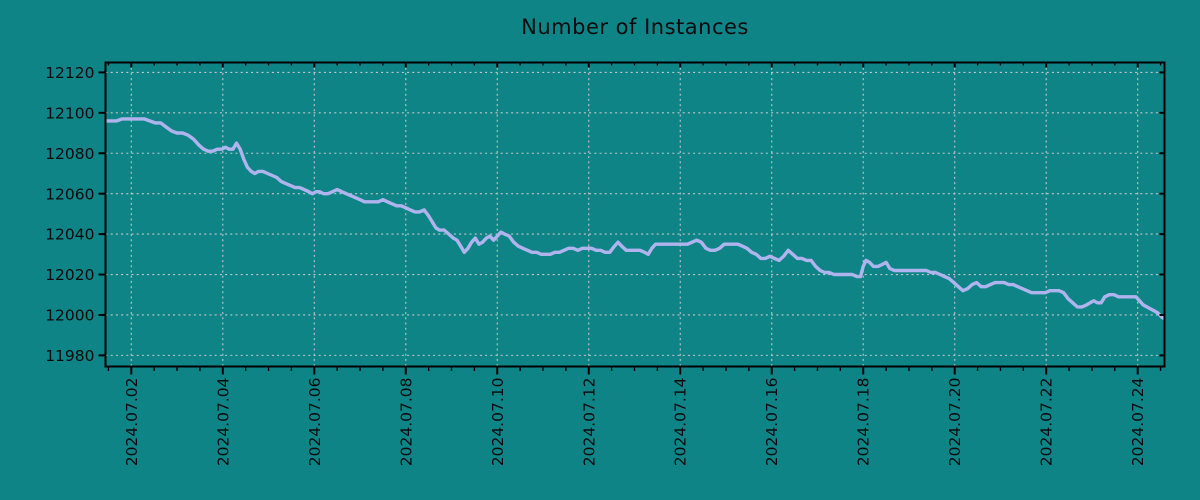 Image resolution: width=1200 pixels, height=500 pixels. I want to click on x-tick-label: 2024.07.20, so click(955, 422).